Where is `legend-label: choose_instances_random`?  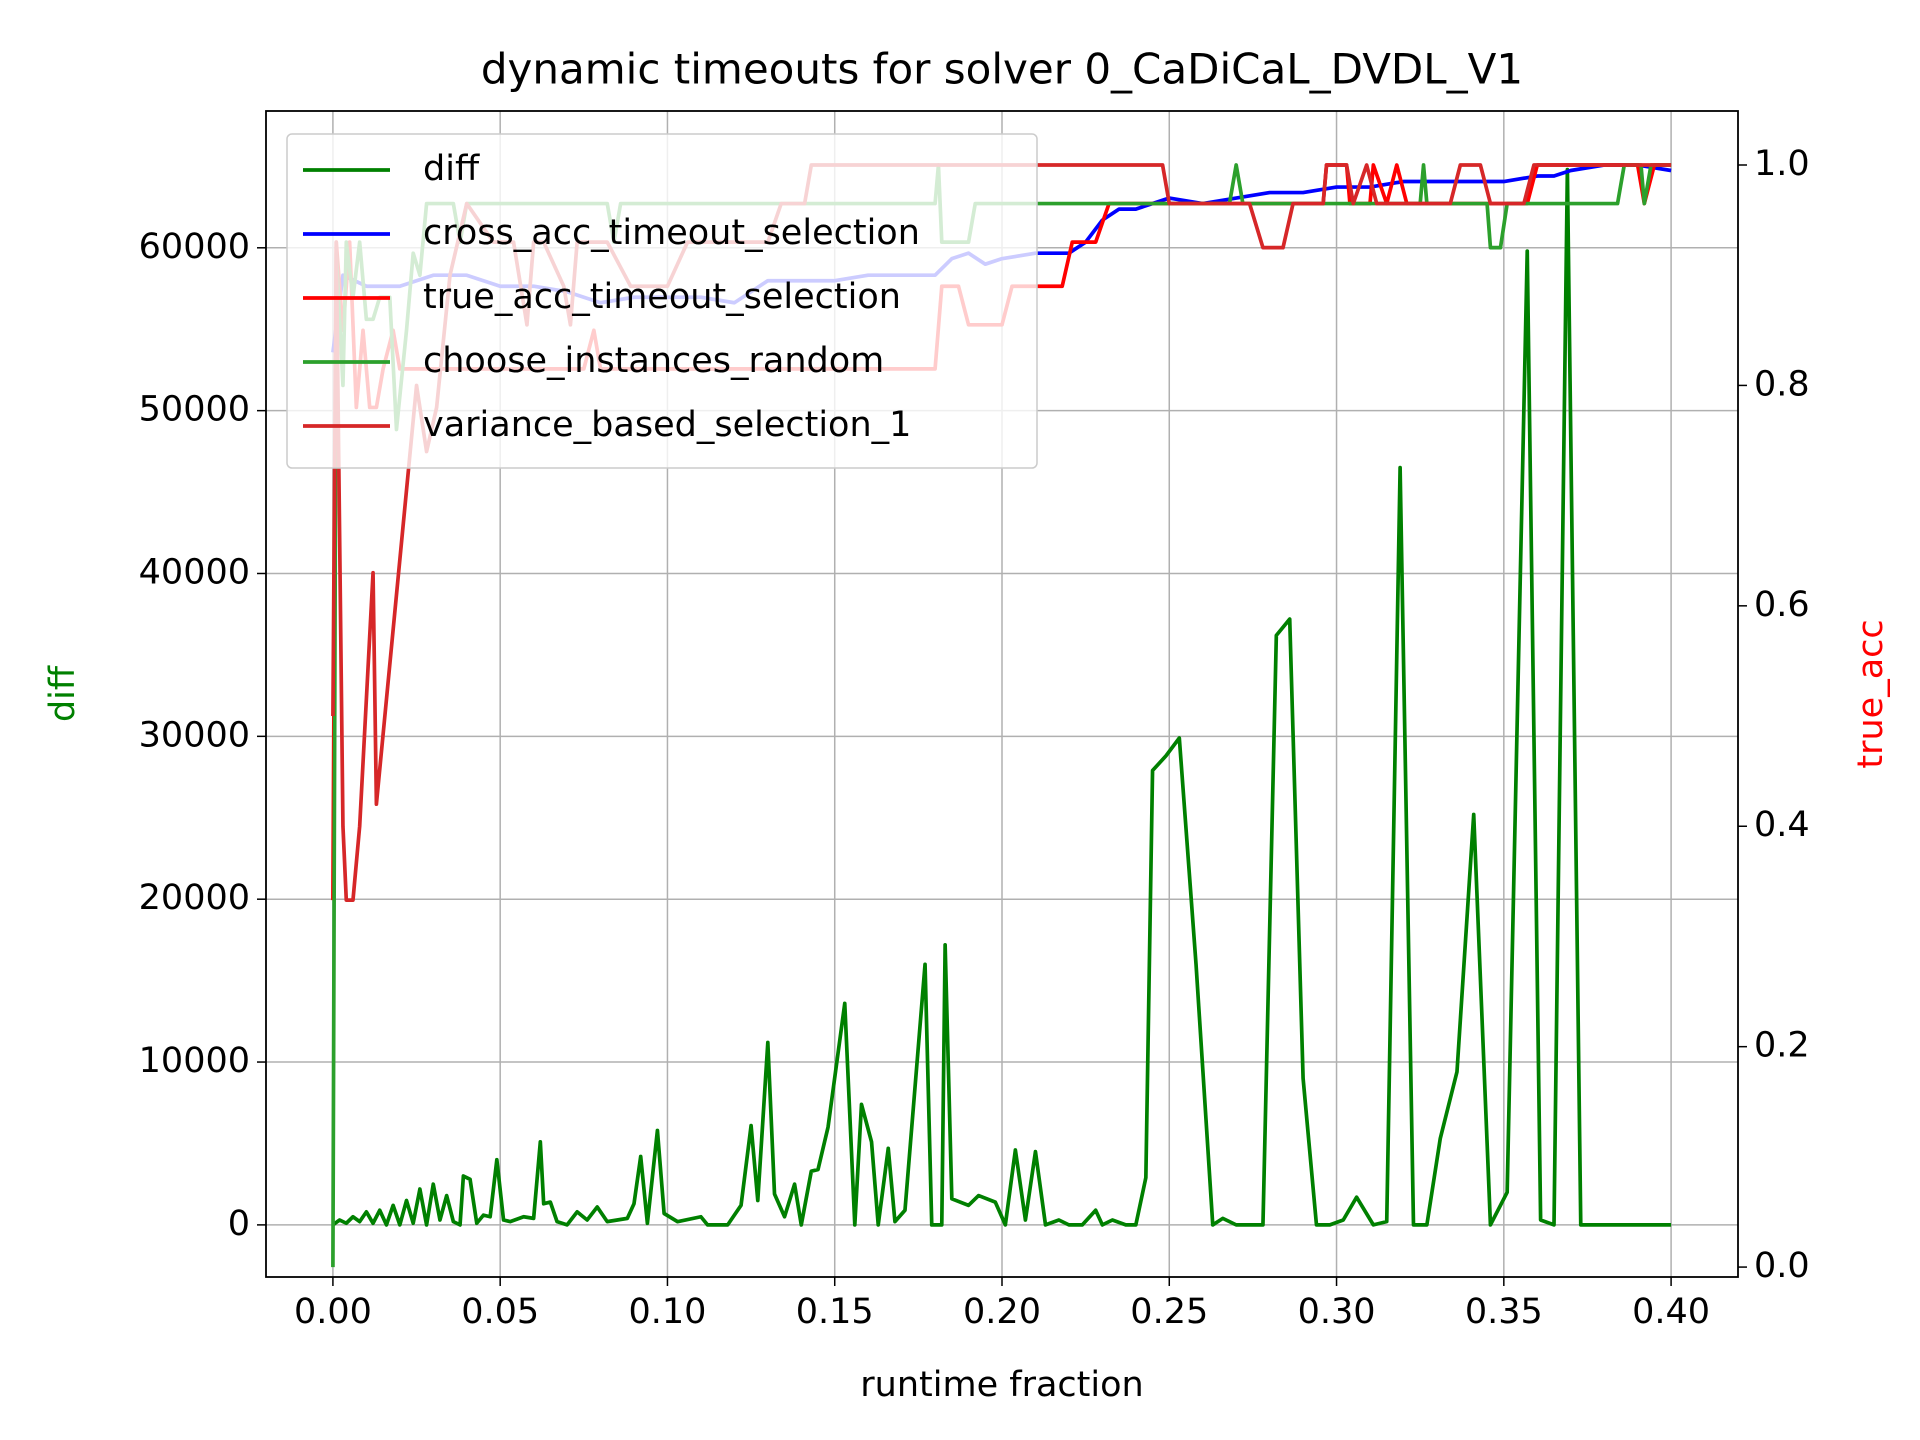 legend-label: choose_instances_random is located at coordinates (653, 361).